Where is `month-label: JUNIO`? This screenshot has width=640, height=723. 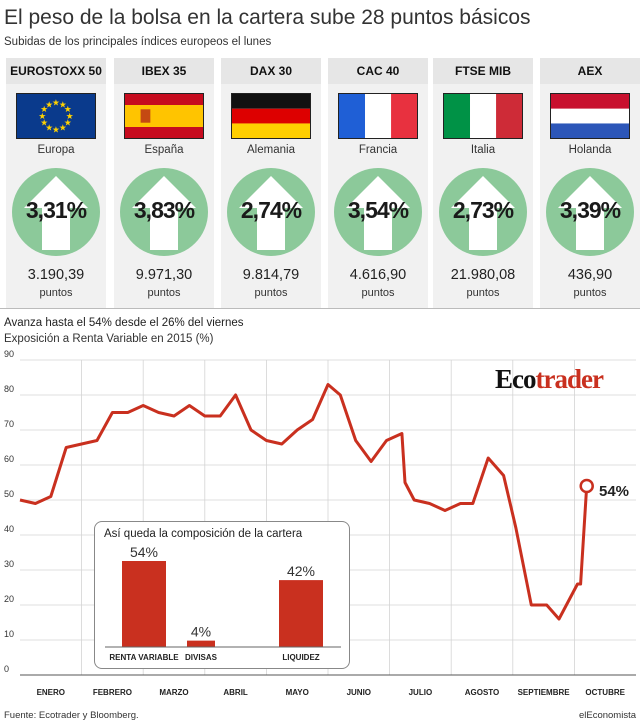
month-label: JUNIO is located at coordinates (359, 692).